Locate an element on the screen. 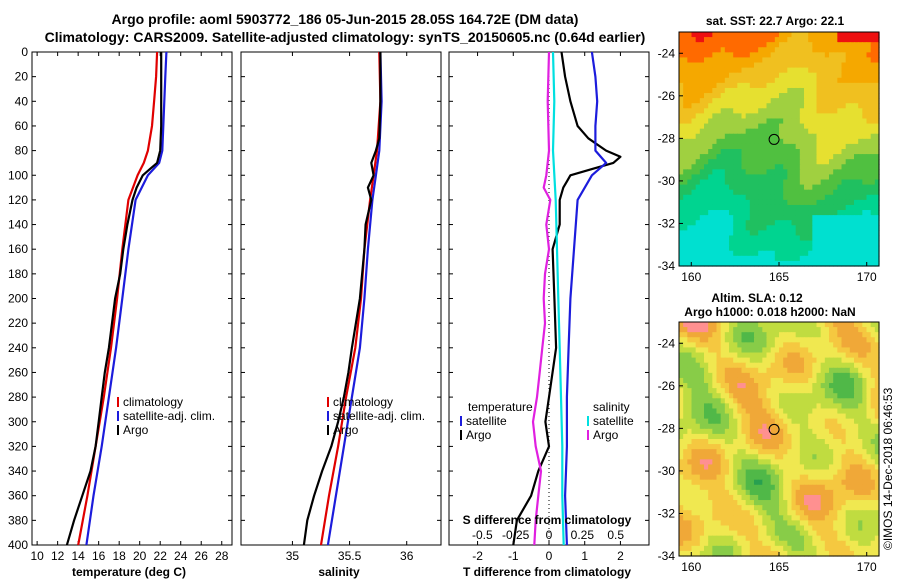 The image size is (900, 580). x-tick-label: 12 is located at coordinates (58, 556).